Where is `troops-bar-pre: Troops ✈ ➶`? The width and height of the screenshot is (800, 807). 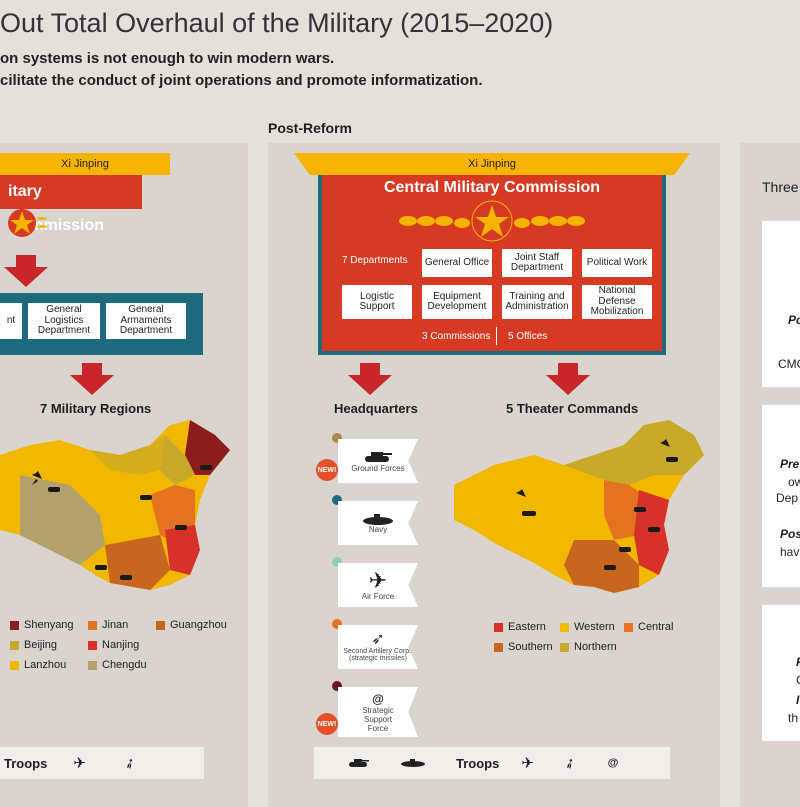
troops-bar-pre: Troops ✈ ➶ is located at coordinates (102, 763).